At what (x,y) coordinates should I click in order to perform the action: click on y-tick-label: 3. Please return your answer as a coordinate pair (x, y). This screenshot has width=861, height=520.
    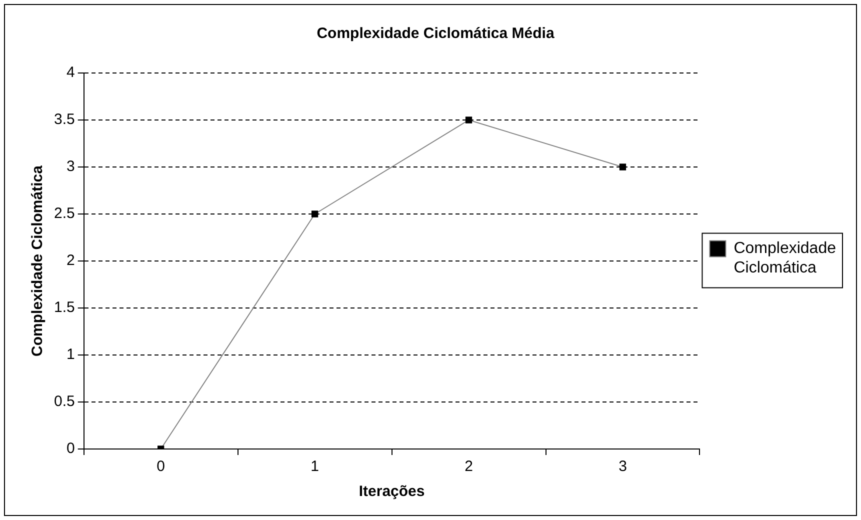
    Looking at the image, I should click on (70, 167).